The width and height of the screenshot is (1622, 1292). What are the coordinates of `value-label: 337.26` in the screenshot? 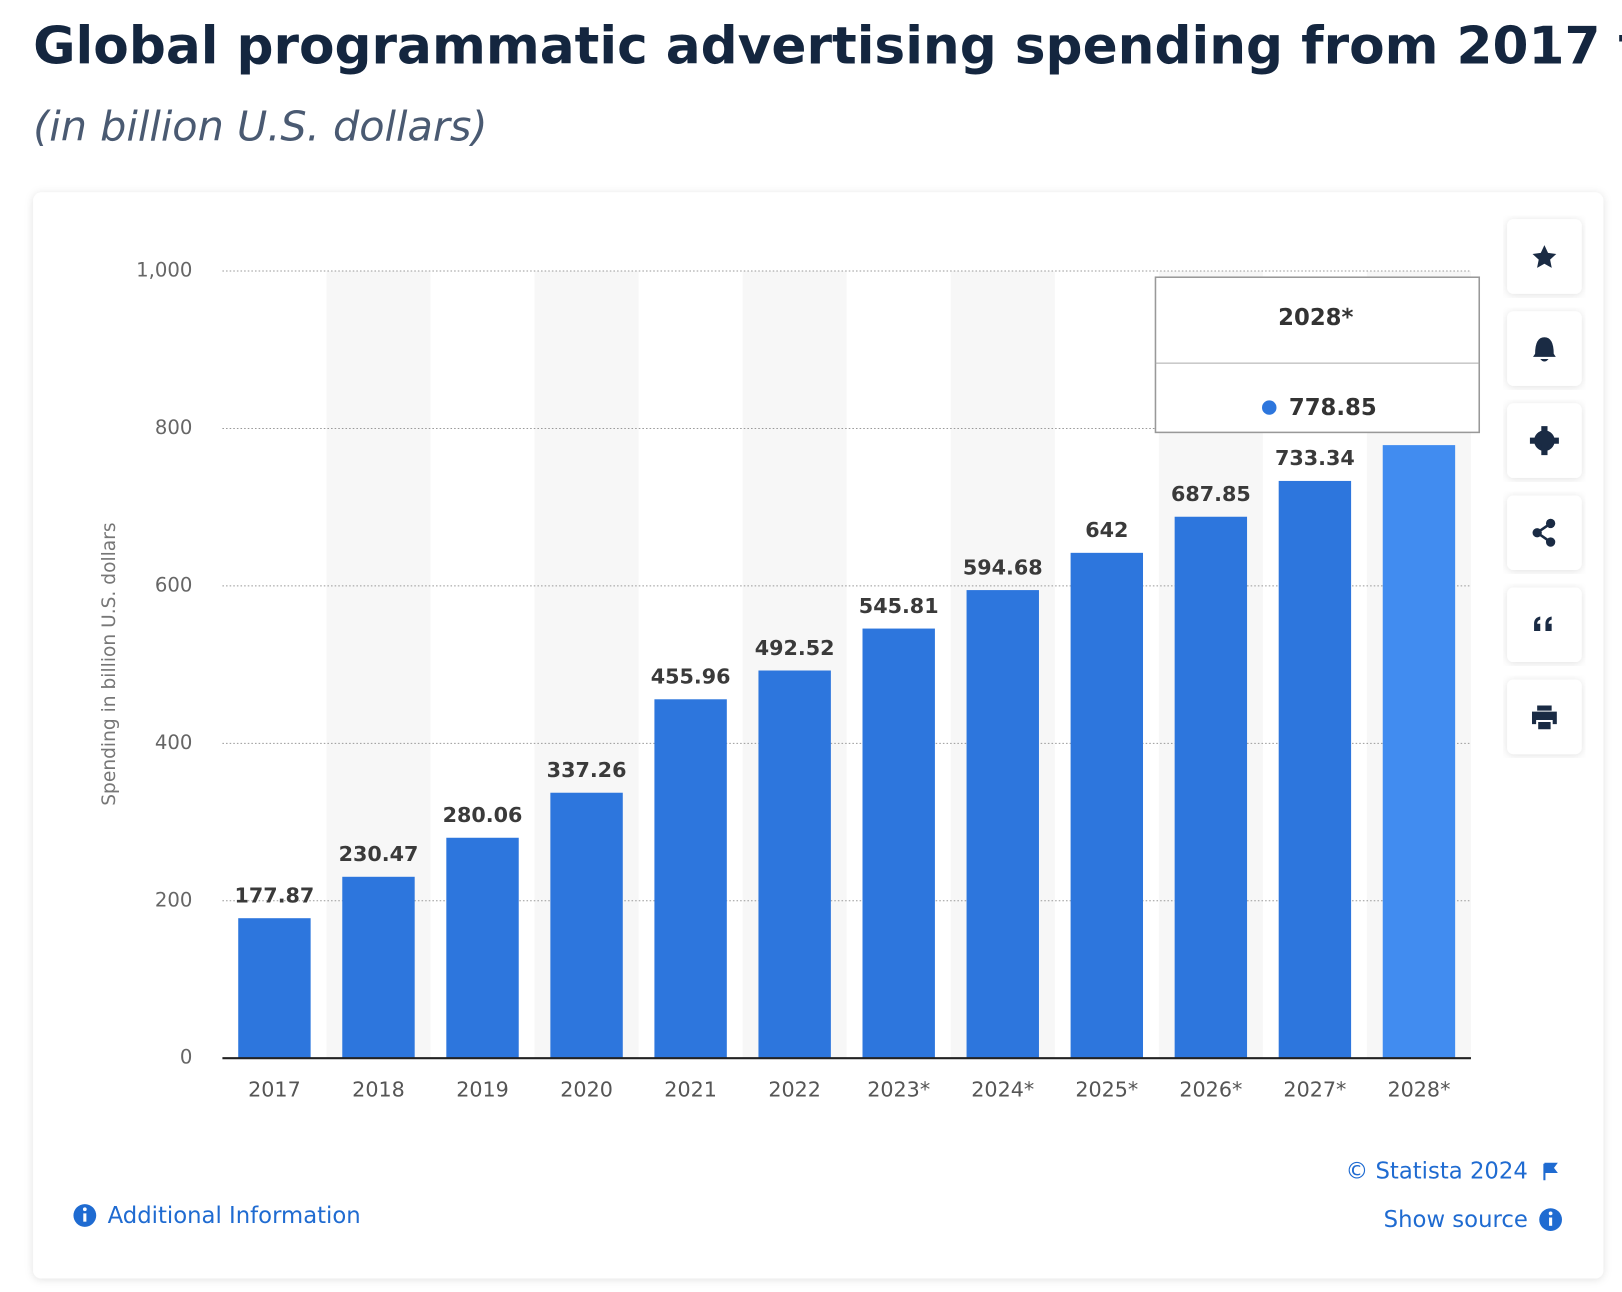 It's located at (587, 770).